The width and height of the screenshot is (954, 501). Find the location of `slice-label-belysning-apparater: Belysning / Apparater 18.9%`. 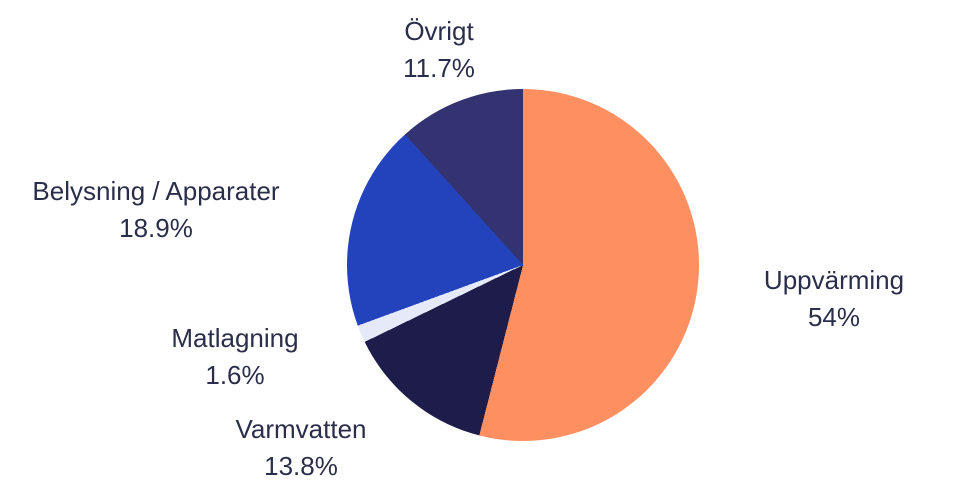

slice-label-belysning-apparater: Belysning / Apparater 18.9% is located at coordinates (155, 210).